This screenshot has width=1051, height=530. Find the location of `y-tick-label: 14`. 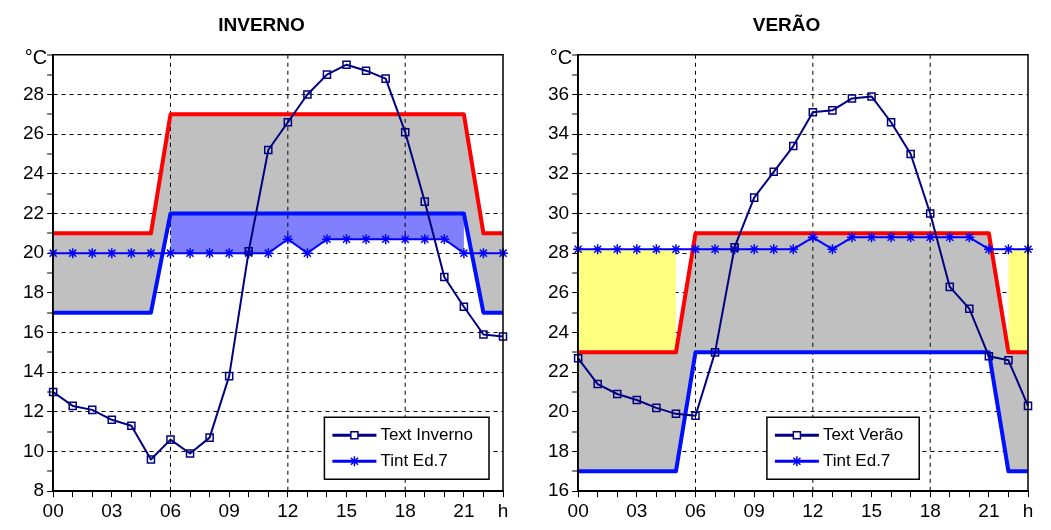

y-tick-label: 14 is located at coordinates (33, 371).